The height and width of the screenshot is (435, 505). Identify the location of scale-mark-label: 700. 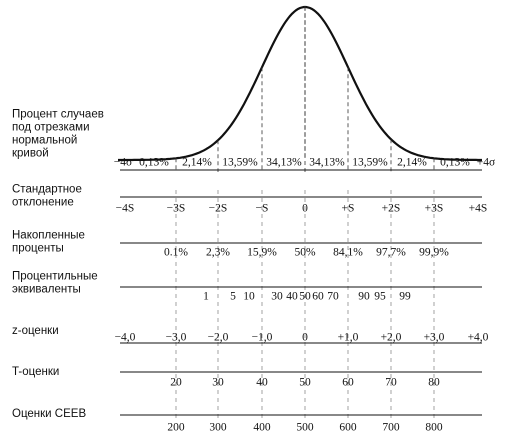
(391, 428).